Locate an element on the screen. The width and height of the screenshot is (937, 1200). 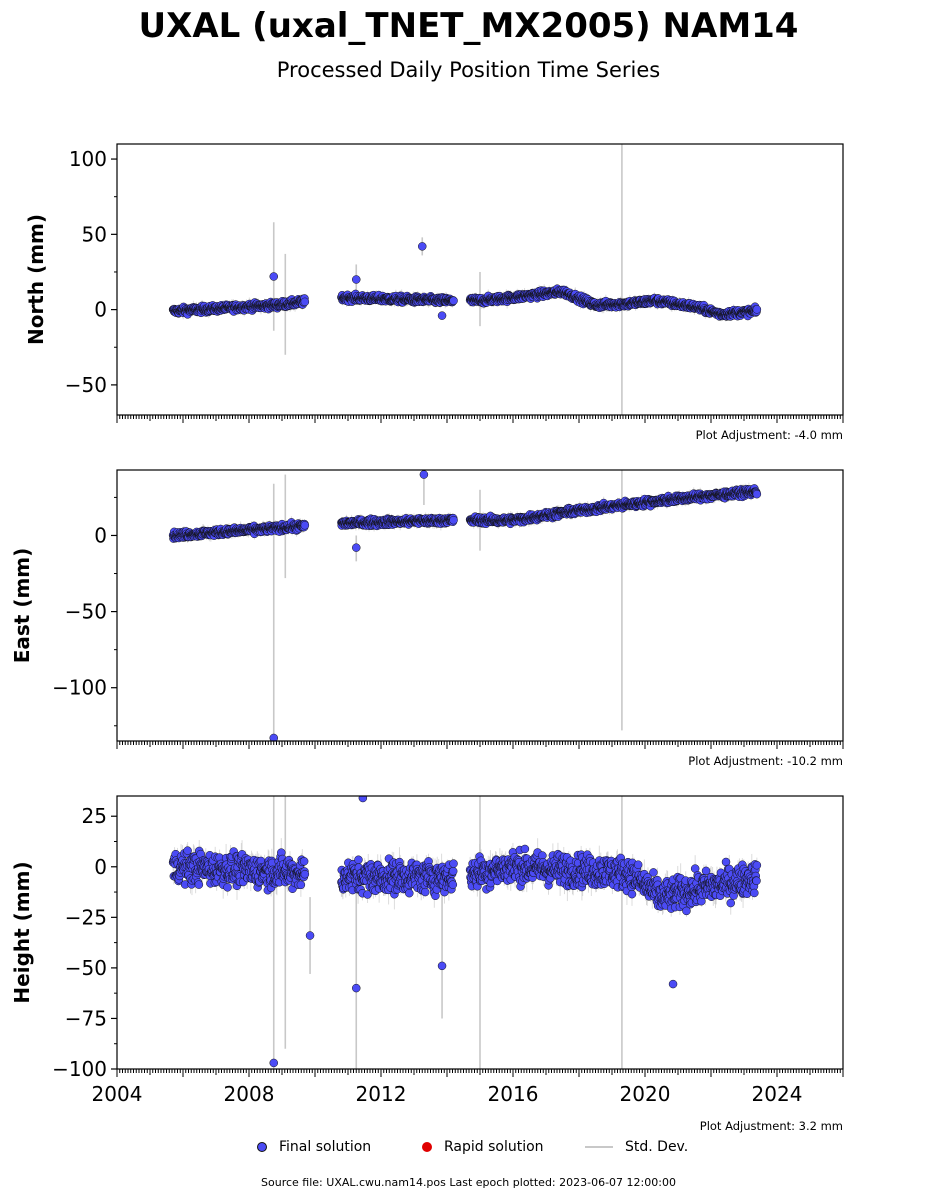
north-points is located at coordinates (465, 281).